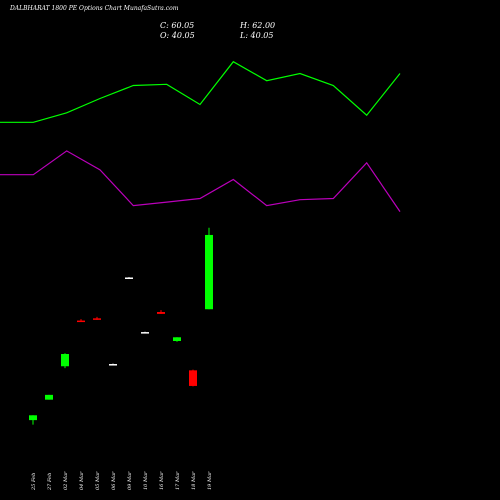  What do you see at coordinates (130, 480) in the screenshot?
I see `x-tick-label: 09 Mar` at bounding box center [130, 480].